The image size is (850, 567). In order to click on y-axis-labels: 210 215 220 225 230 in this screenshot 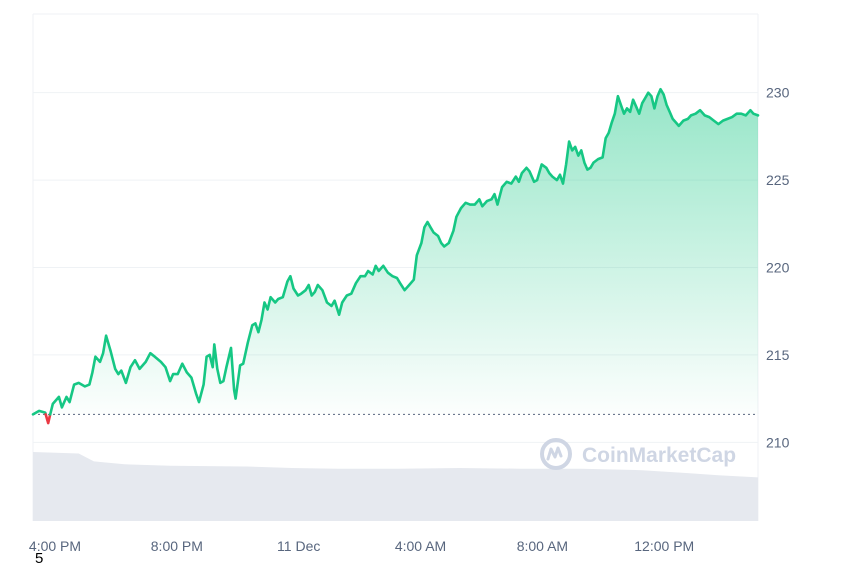, I will do `click(778, 268)`.